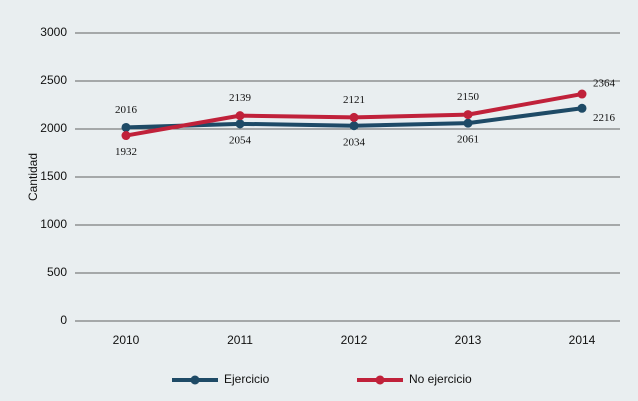 The height and width of the screenshot is (401, 638). I want to click on value-label: 2054, so click(240, 140).